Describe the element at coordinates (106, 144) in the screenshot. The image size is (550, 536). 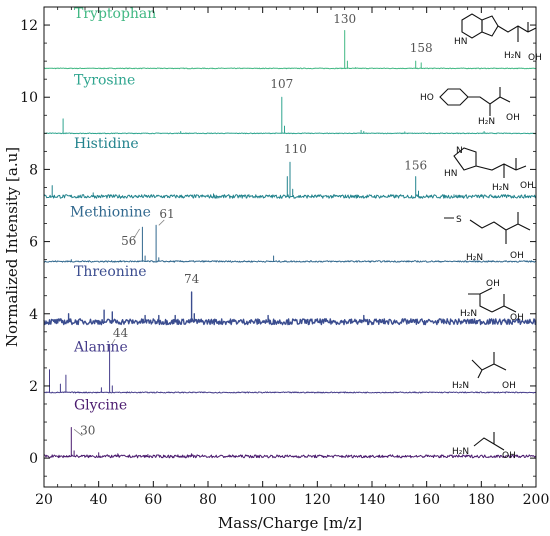
I see `series-label-histidine: Histidine` at that location.